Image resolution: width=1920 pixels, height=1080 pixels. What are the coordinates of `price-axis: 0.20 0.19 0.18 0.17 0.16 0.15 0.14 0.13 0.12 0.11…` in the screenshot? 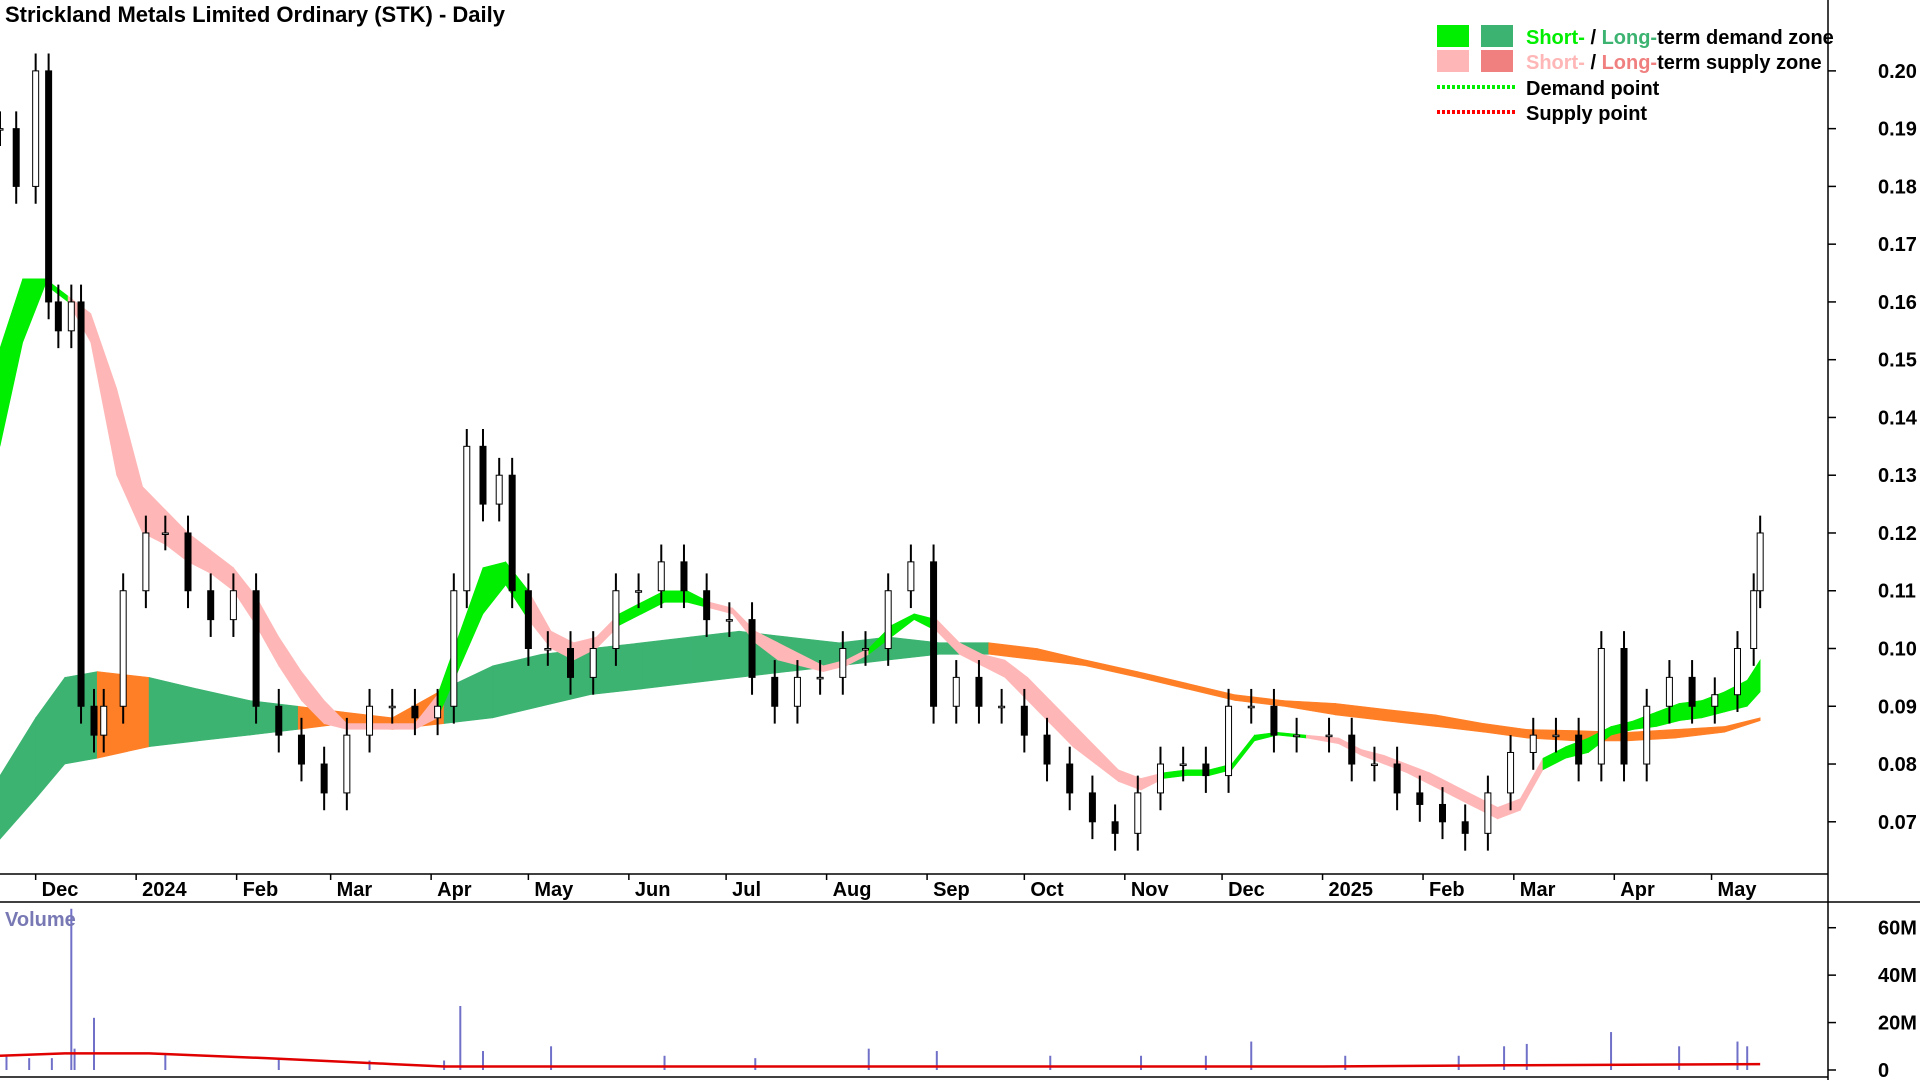 It's located at (1873, 447).